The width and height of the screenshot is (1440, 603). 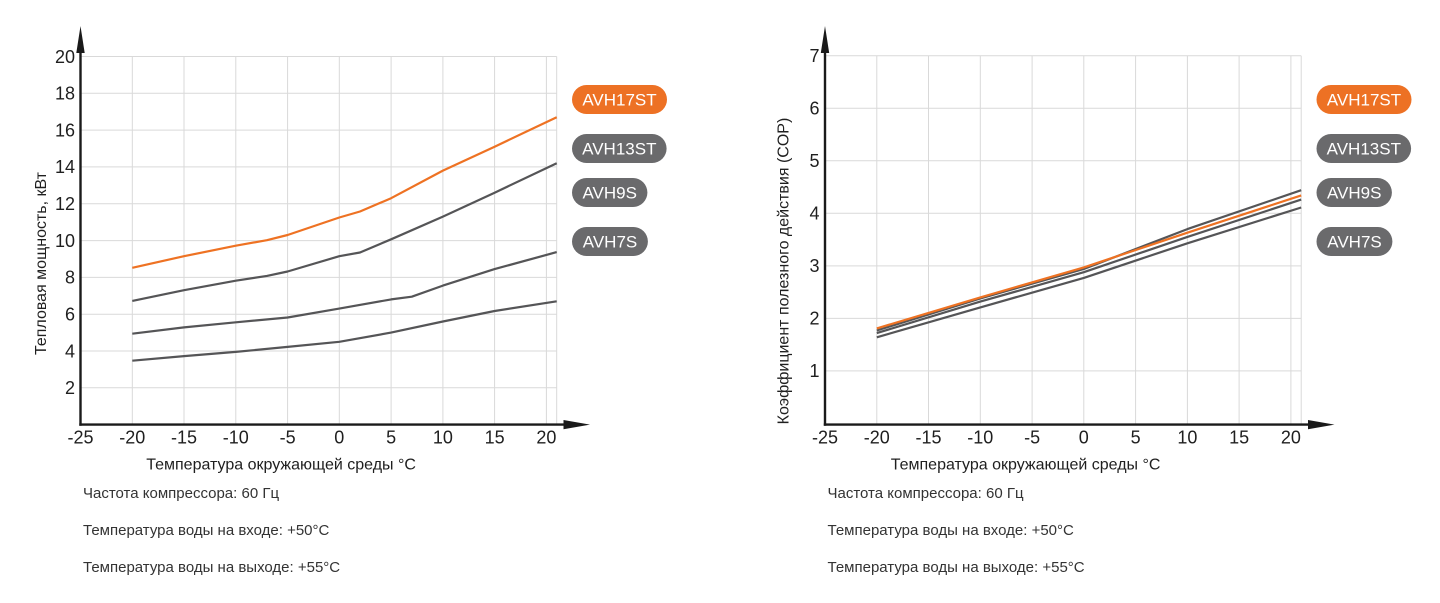 What do you see at coordinates (65, 167) in the screenshot?
I see `svg-text: 14` at bounding box center [65, 167].